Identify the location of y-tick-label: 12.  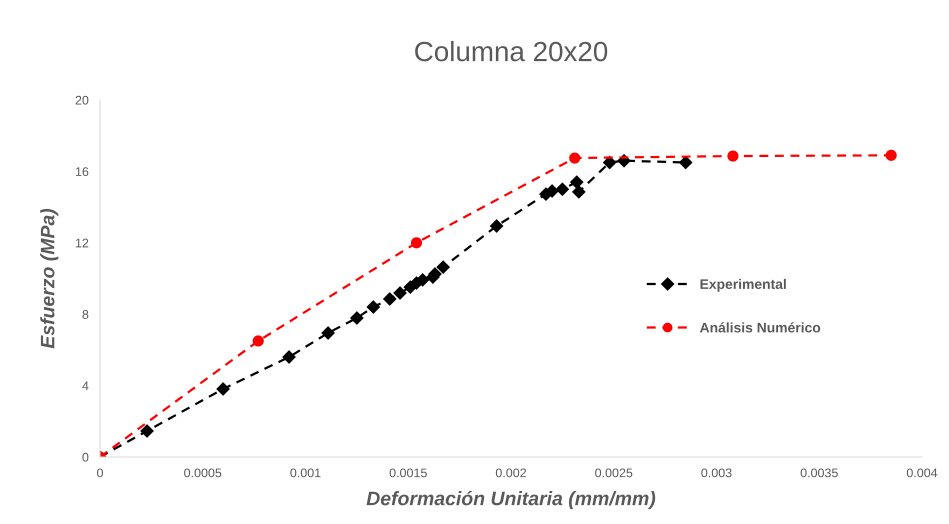
(82, 243).